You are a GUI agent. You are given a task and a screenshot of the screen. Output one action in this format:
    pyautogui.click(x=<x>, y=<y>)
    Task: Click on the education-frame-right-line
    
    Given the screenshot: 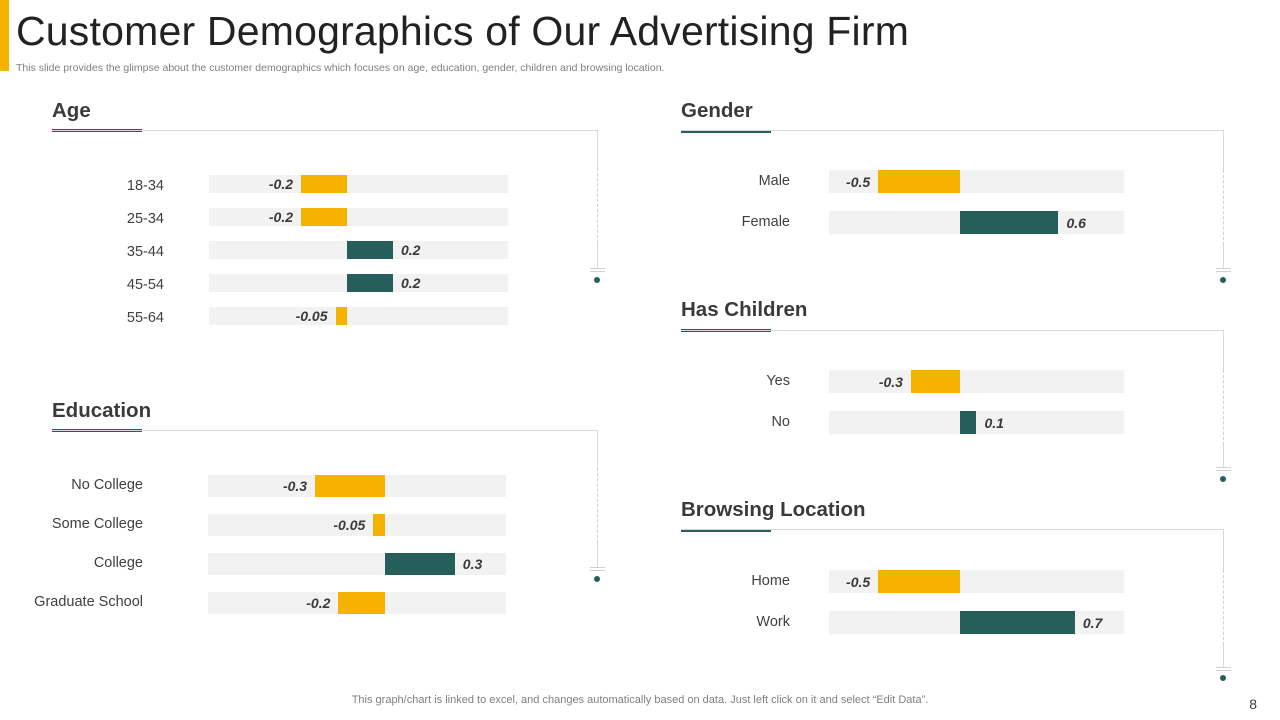 What is the action you would take?
    pyautogui.click(x=597, y=449)
    